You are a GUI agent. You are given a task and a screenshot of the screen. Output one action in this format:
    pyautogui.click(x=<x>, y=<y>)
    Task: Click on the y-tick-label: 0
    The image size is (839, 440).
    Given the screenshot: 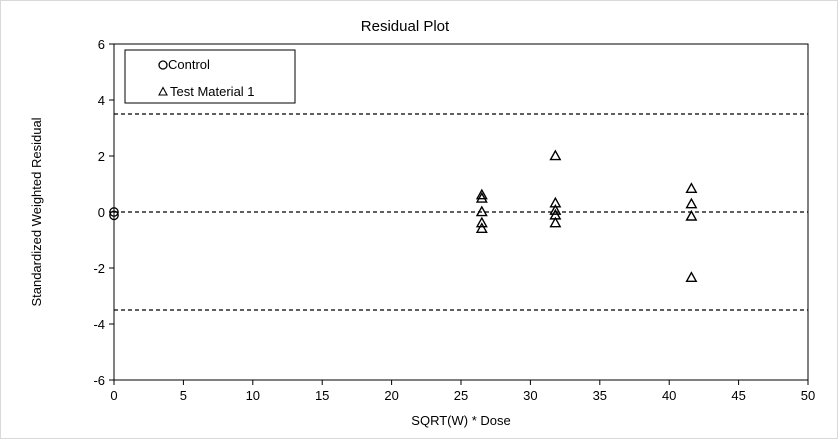 What is the action you would take?
    pyautogui.click(x=101, y=212)
    